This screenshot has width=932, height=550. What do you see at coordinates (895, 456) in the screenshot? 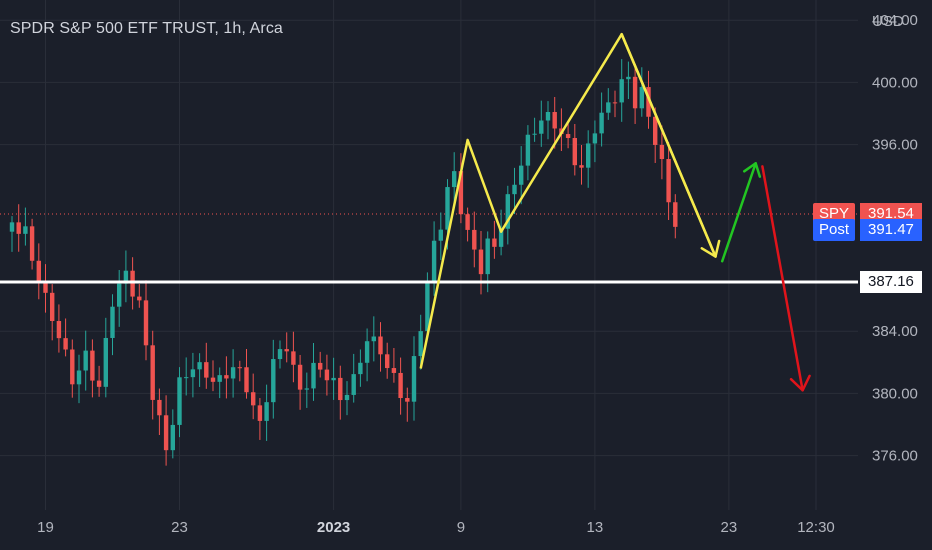
I see `y-tick-label: 376.00` at bounding box center [895, 456].